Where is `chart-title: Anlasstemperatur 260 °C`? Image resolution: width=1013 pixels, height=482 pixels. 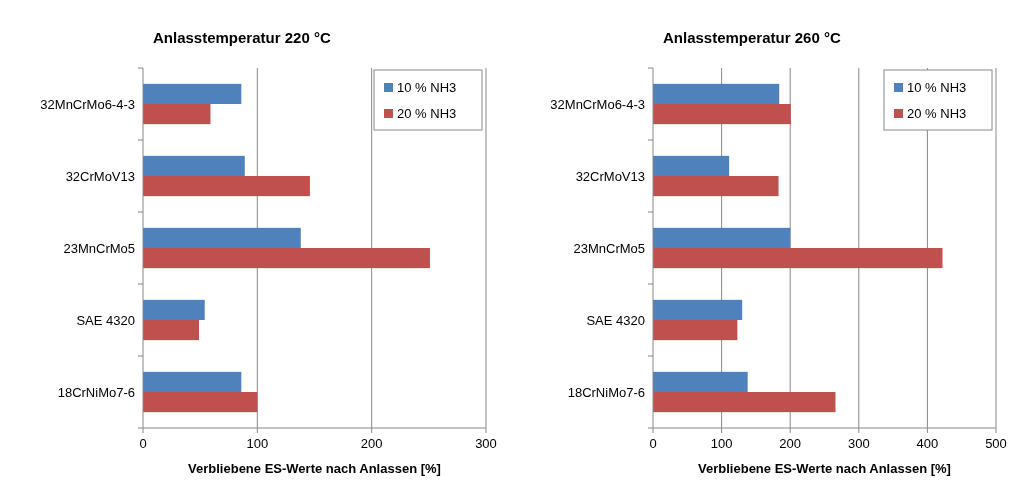
chart-title: Anlasstemperatur 260 °C is located at coordinates (752, 37).